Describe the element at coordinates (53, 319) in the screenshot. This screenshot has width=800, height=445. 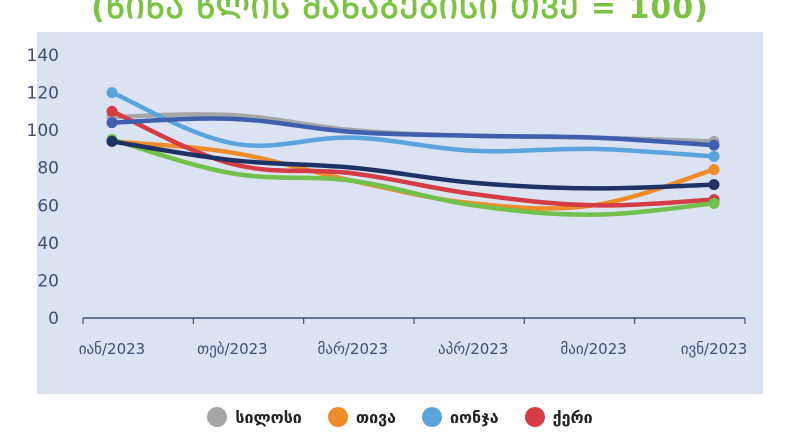
I see `y-tick-label: 0` at that location.